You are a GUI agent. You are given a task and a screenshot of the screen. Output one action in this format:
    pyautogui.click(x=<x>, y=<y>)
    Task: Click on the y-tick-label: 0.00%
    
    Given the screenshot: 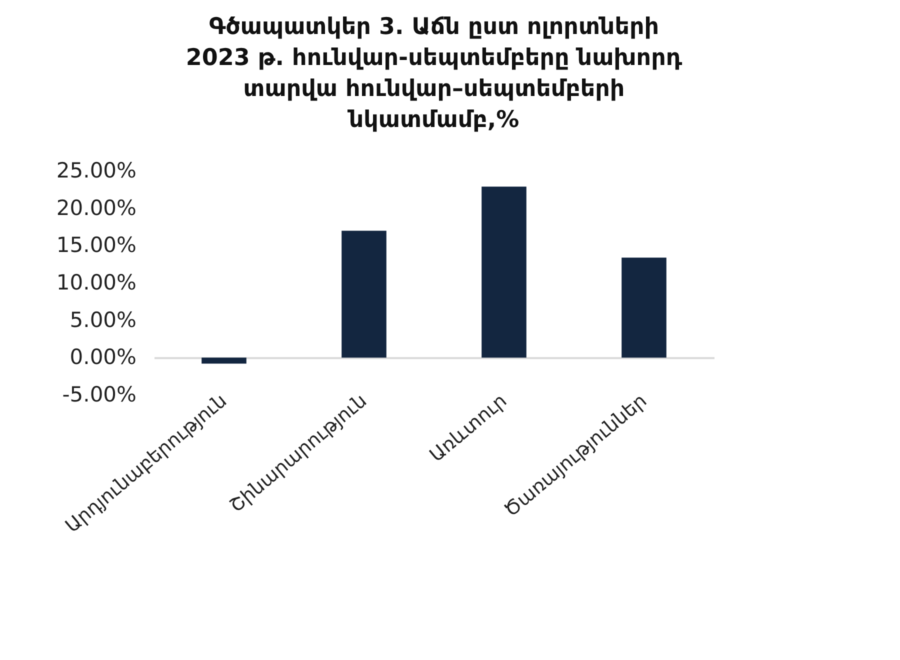 What is the action you would take?
    pyautogui.click(x=103, y=357)
    